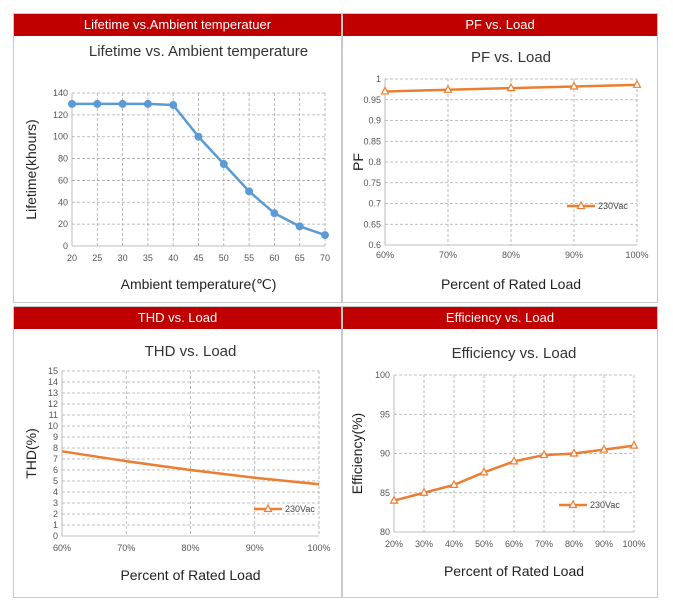 This screenshot has height=615, width=673. I want to click on x-tick-label: 55, so click(249, 258).